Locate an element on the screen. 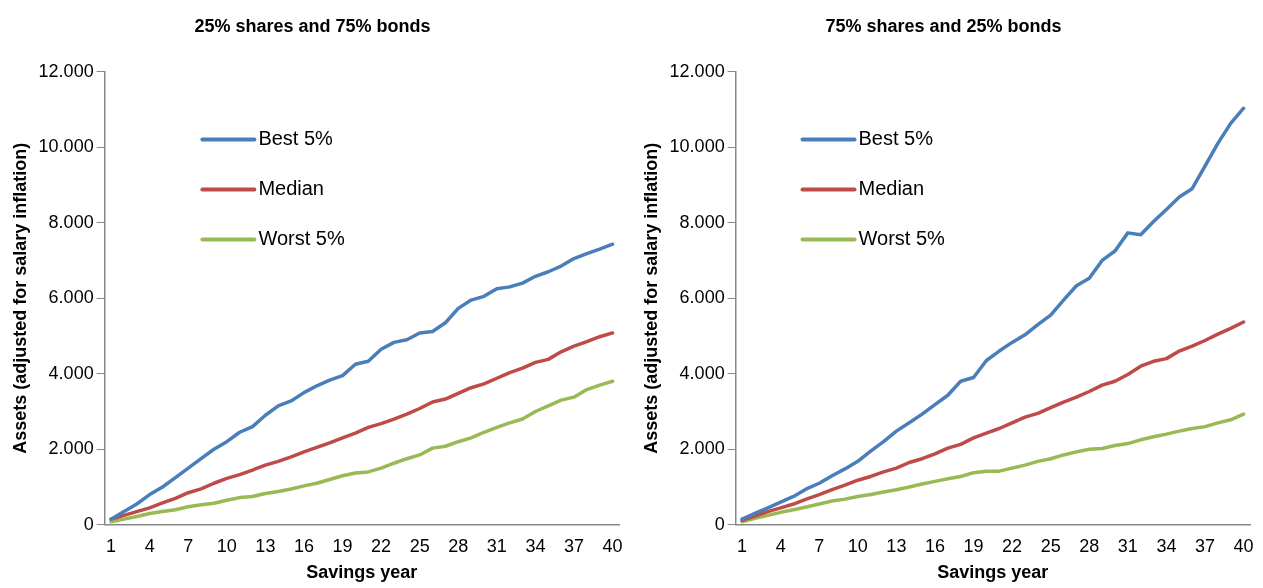  chart-title: 25% shares and 75% bonds is located at coordinates (312, 25).